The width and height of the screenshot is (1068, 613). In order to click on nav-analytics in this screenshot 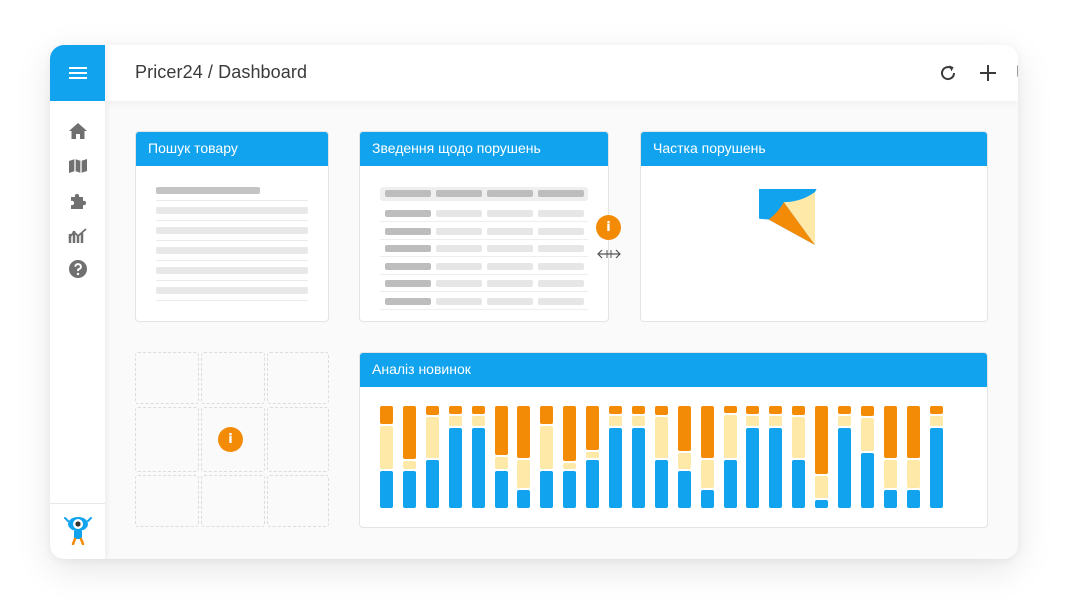, I will do `click(78, 235)`.